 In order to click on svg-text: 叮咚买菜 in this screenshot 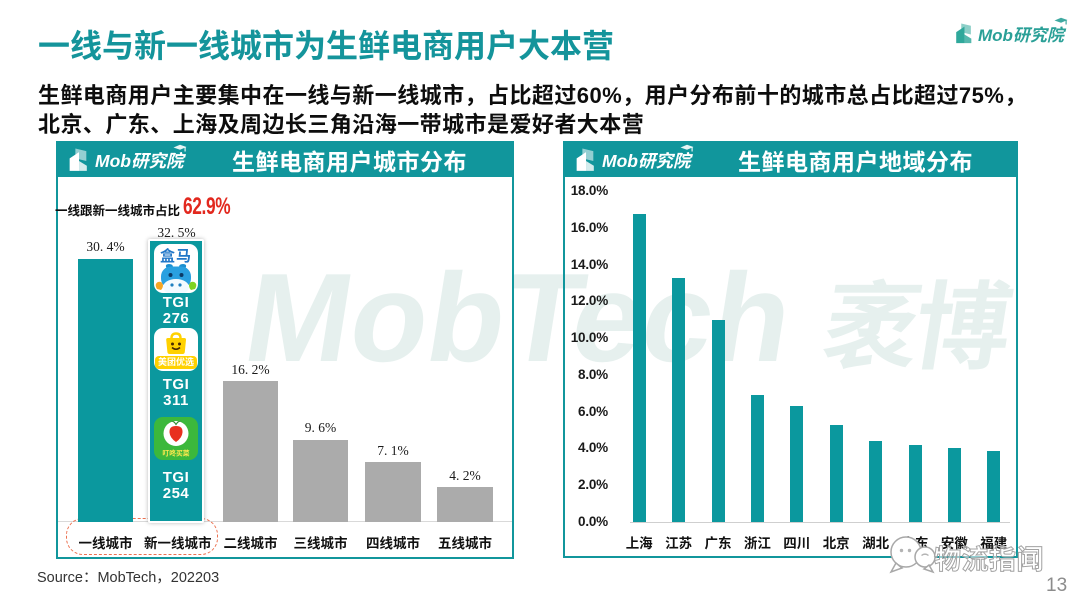, I will do `click(175, 453)`.